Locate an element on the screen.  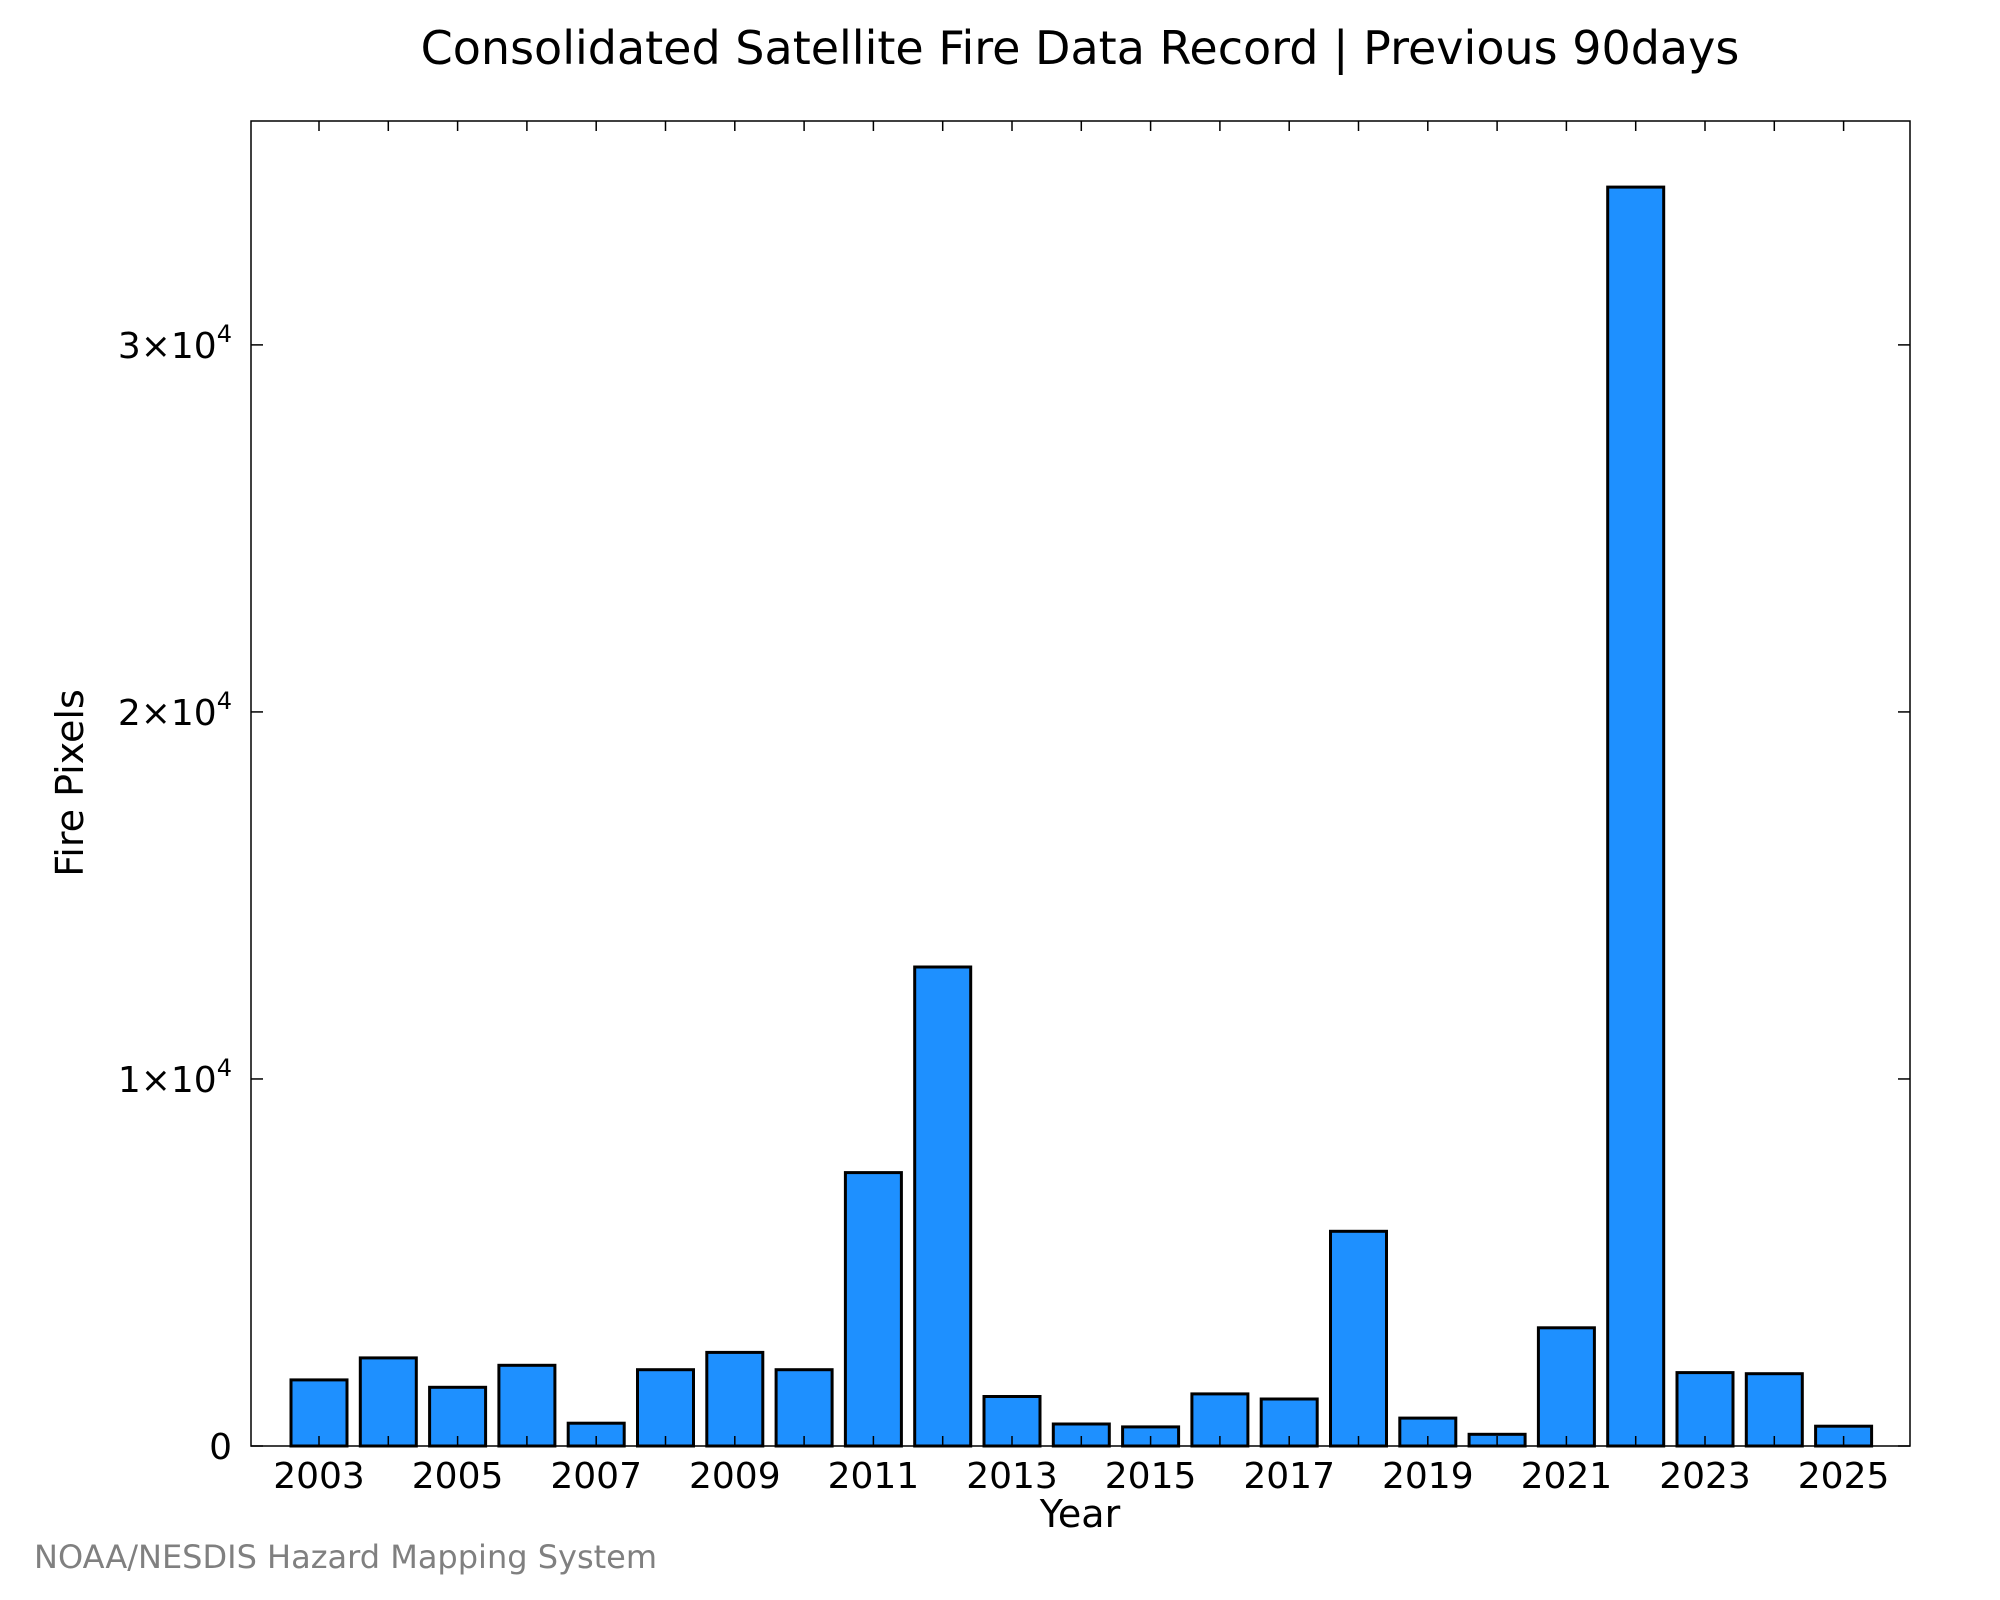
x-tick-label-2005: 2005 is located at coordinates (458, 1476).